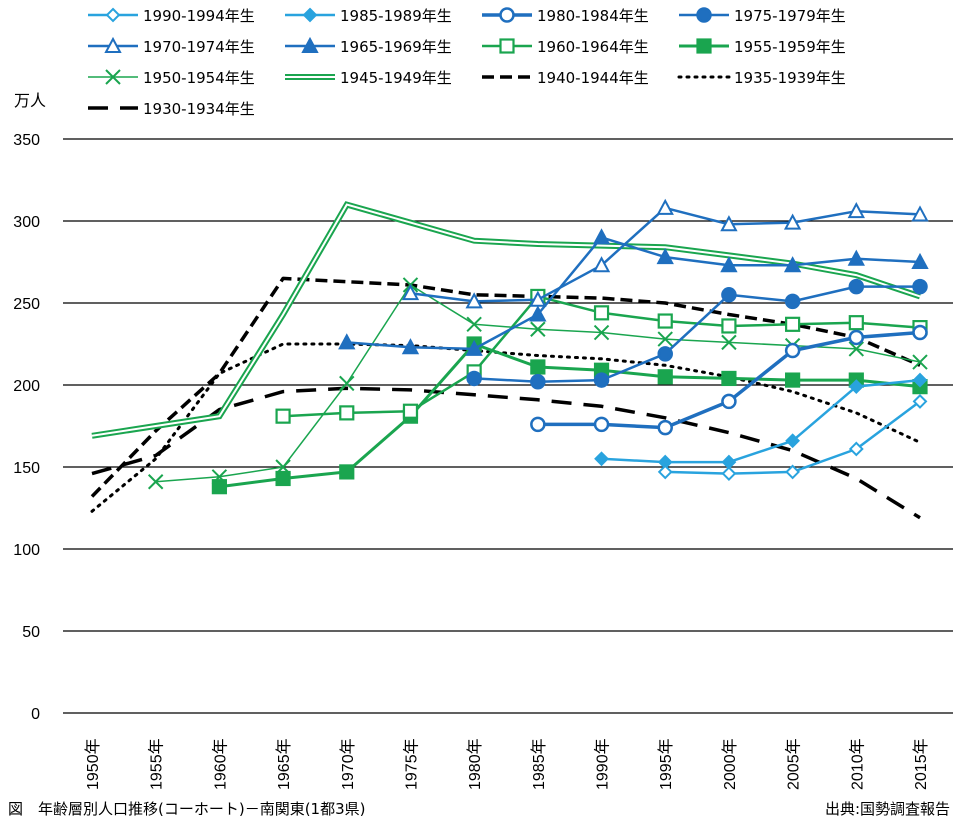 The image size is (961, 830). Describe the element at coordinates (603, 764) in the screenshot. I see `x-tick-label: 1990年` at that location.